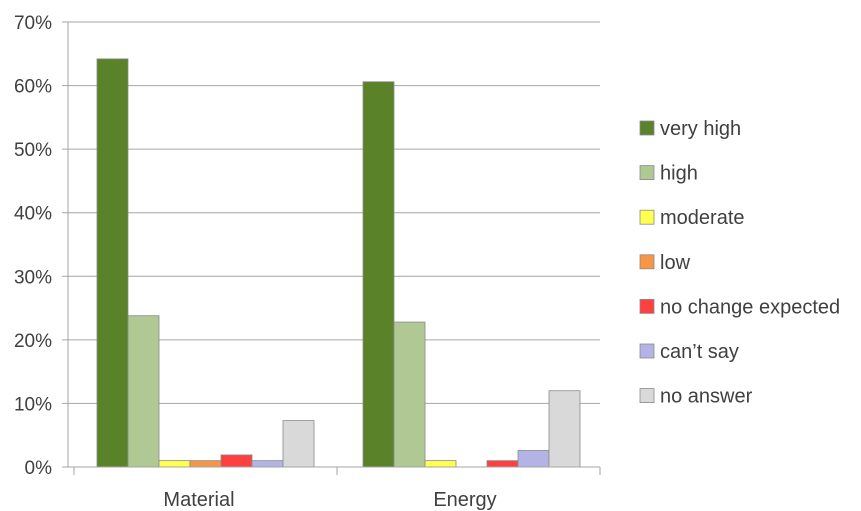  I want to click on y-tick-label: 30%, so click(33, 277).